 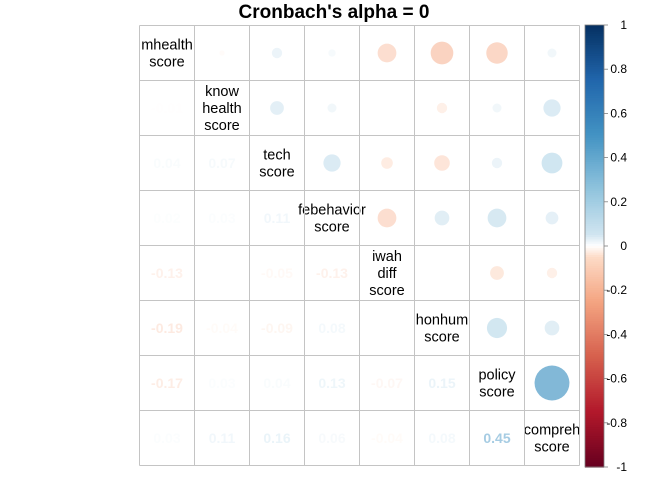 I want to click on colorbar-tick-label: 0, so click(x=623, y=246).